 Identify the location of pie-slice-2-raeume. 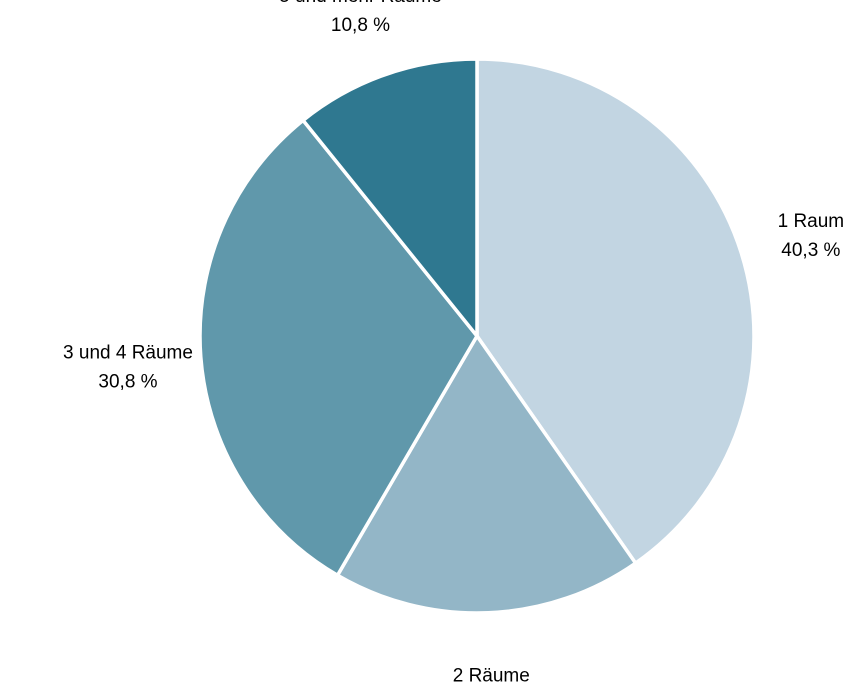
(486, 474).